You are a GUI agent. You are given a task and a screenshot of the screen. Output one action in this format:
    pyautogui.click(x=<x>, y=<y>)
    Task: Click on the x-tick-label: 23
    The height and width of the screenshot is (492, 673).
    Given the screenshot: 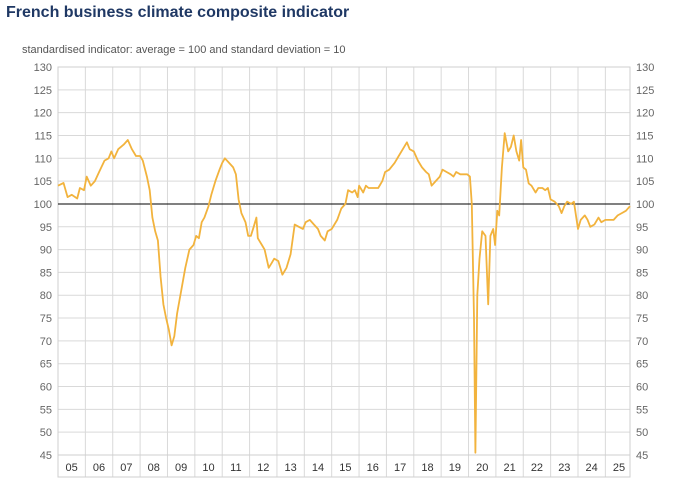 What is the action you would take?
    pyautogui.click(x=564, y=468)
    